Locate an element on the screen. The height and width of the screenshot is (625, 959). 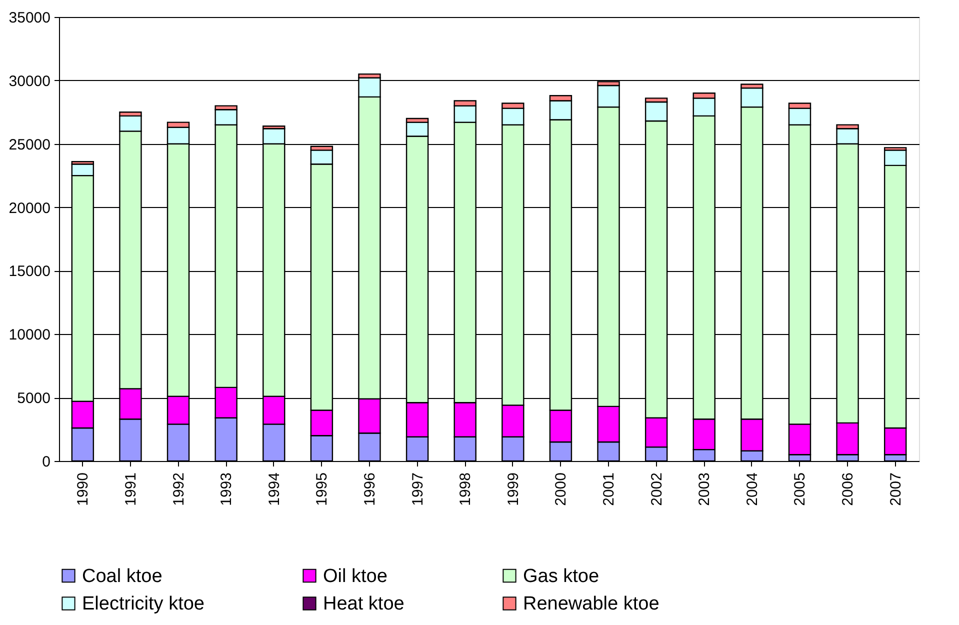
legend-label: Heat ktoe is located at coordinates (363, 604).